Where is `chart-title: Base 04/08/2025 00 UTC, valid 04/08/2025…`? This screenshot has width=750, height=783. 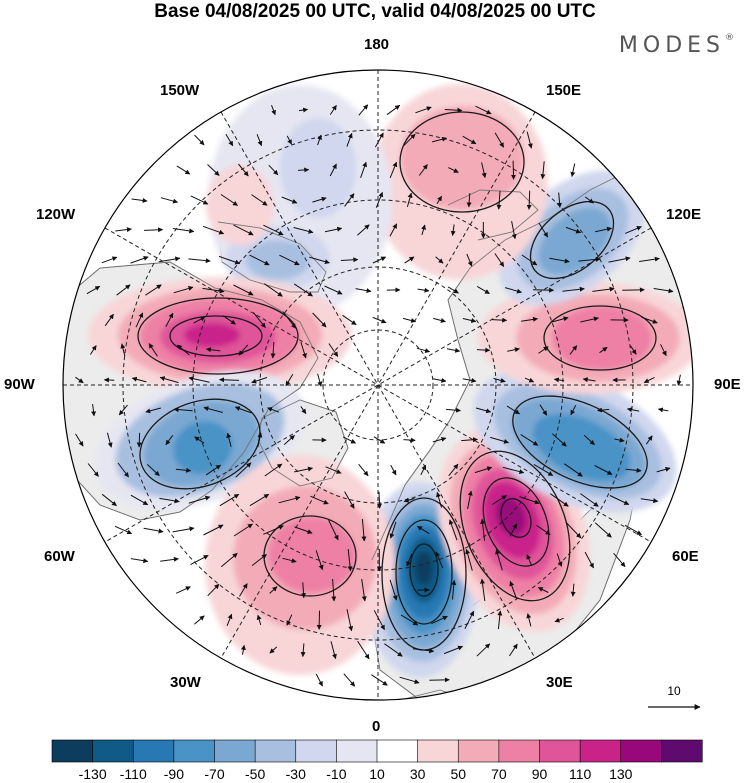
chart-title: Base 04/08/2025 00 UTC, valid 04/08/2025… is located at coordinates (375, 11).